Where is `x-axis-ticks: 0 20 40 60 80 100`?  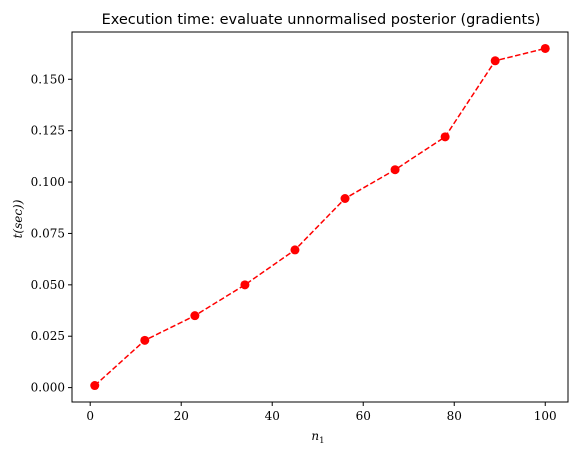 x-axis-ticks: 0 20 40 60 80 100 is located at coordinates (321, 412).